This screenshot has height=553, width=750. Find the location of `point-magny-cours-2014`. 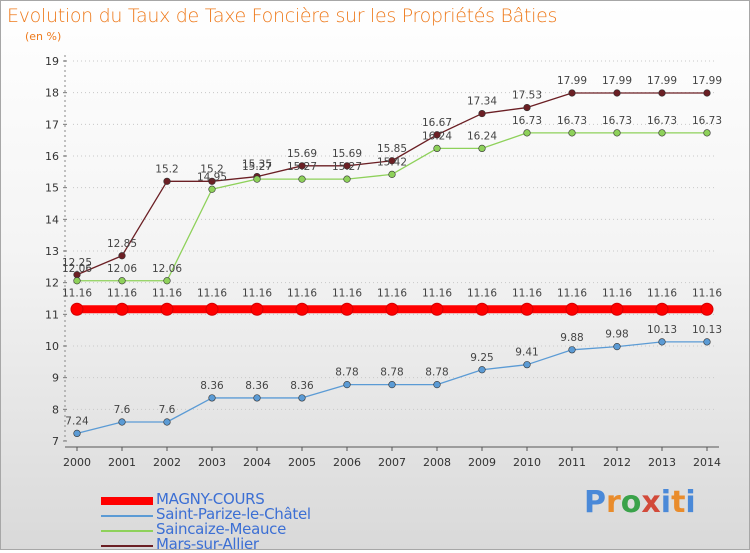

point-magny-cours-2014 is located at coordinates (707, 309).